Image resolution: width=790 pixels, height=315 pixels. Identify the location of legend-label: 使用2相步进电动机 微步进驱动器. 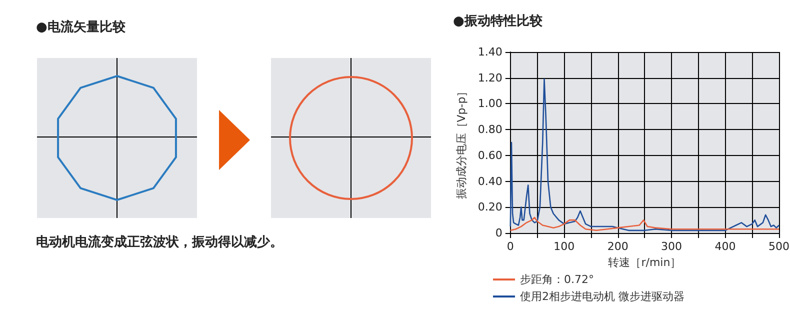
(602, 296).